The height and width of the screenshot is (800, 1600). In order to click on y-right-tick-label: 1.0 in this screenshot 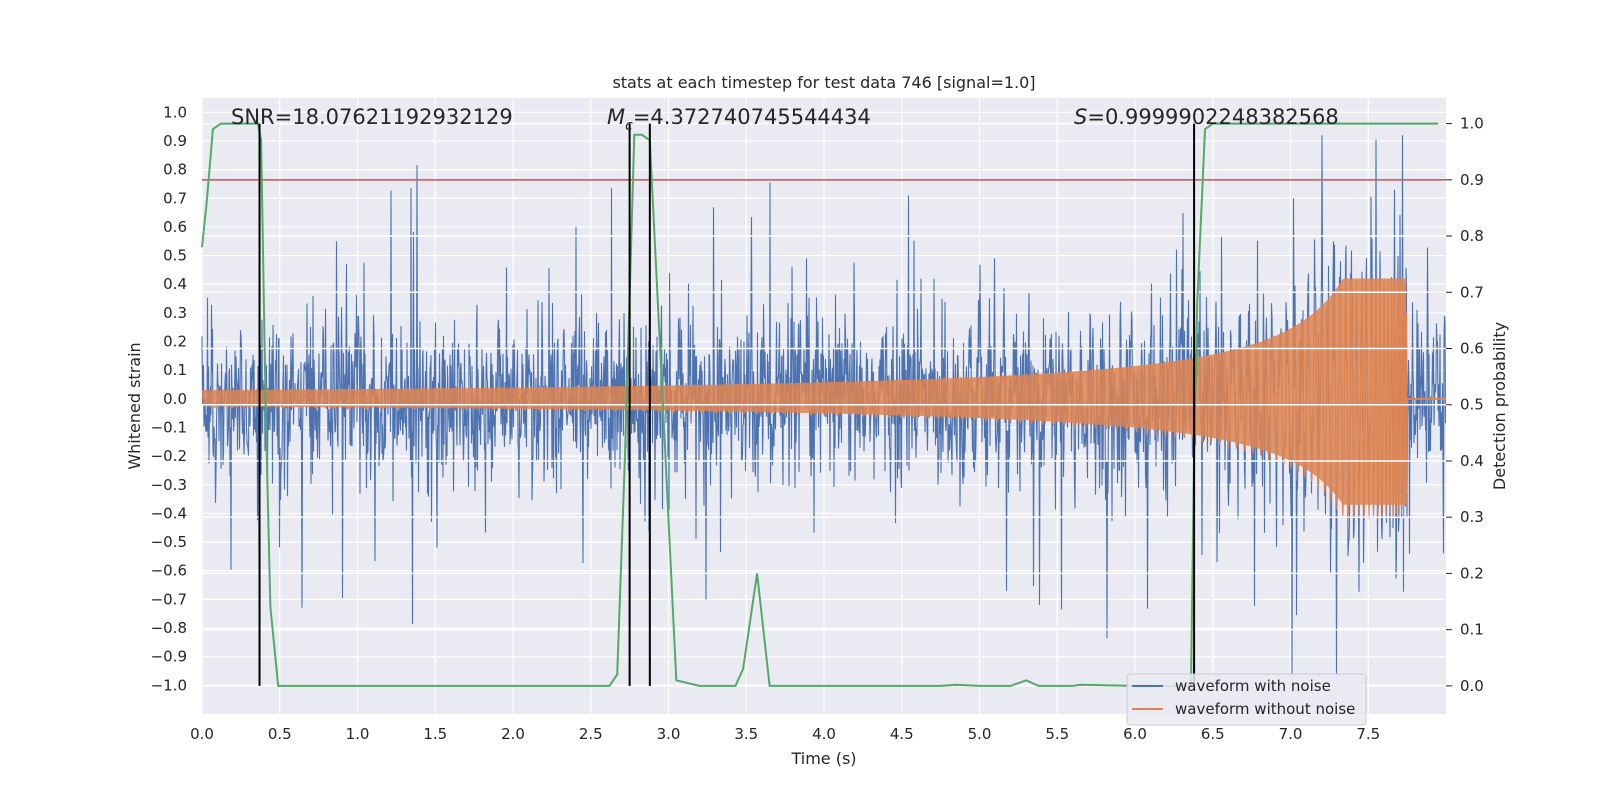, I will do `click(1472, 124)`.